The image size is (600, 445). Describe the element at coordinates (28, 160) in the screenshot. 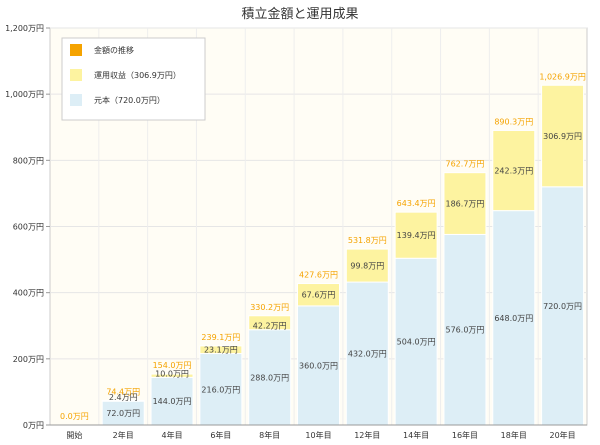

I see `y-tick-label: 800万円` at that location.